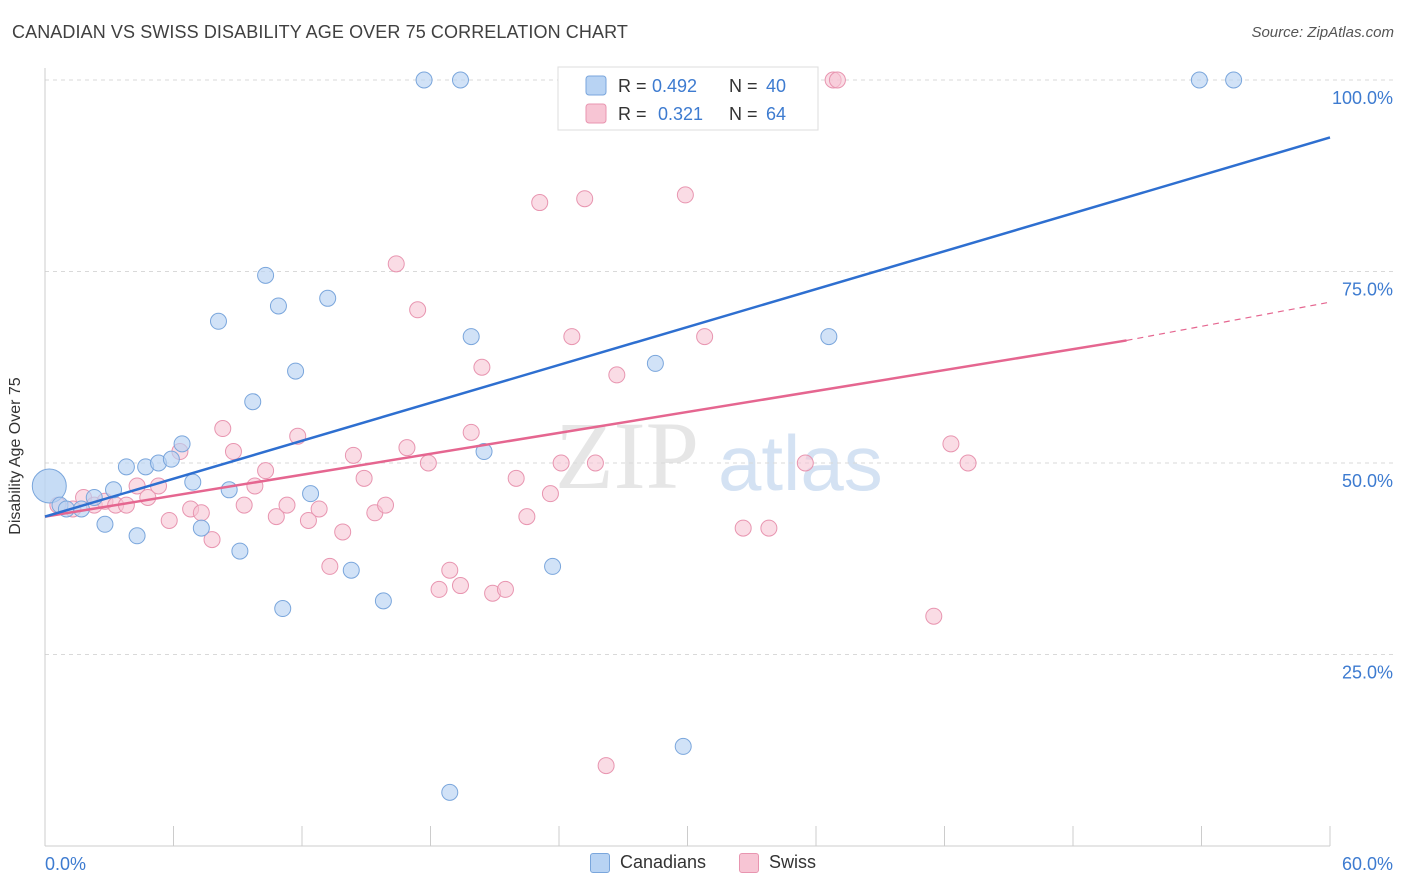  Describe the element at coordinates (599, 862) in the screenshot. I see `legend-swatch-canadians-bottom` at that location.